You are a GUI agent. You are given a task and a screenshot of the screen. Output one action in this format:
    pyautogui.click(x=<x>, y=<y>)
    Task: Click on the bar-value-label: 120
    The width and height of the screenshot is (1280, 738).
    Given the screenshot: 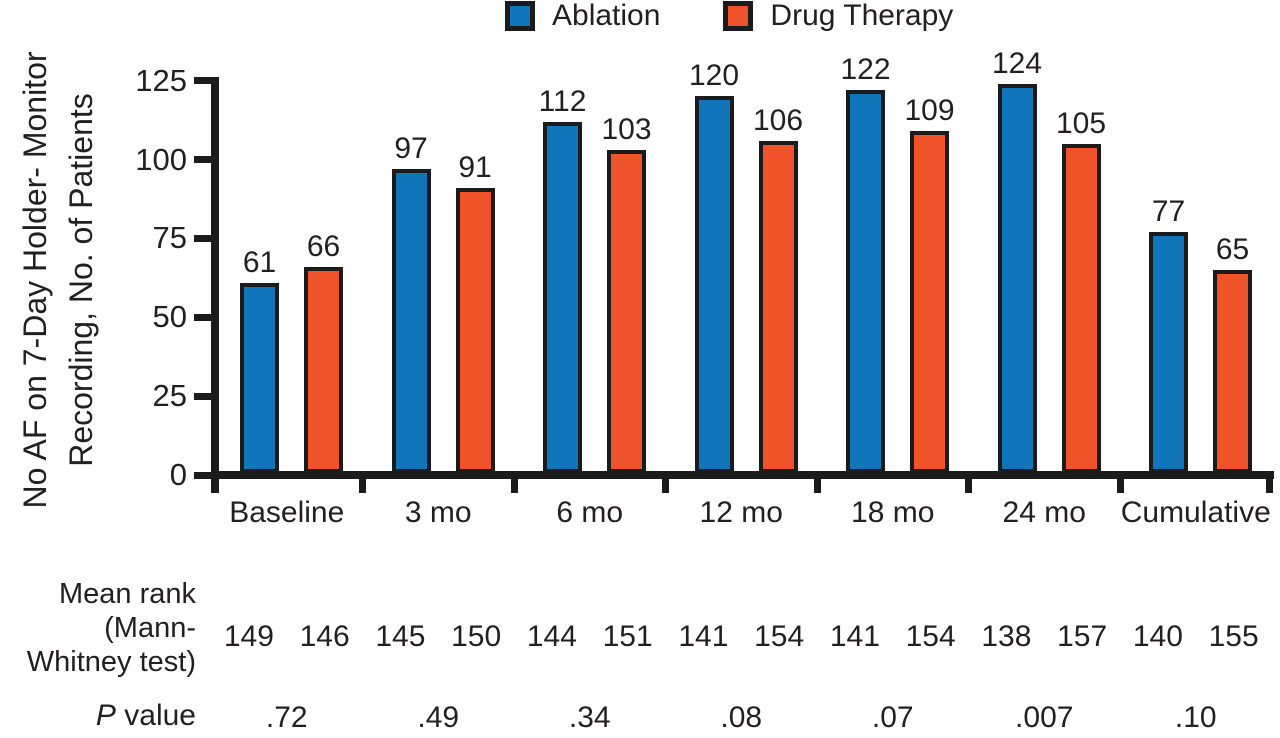 What is the action you would take?
    pyautogui.click(x=714, y=76)
    